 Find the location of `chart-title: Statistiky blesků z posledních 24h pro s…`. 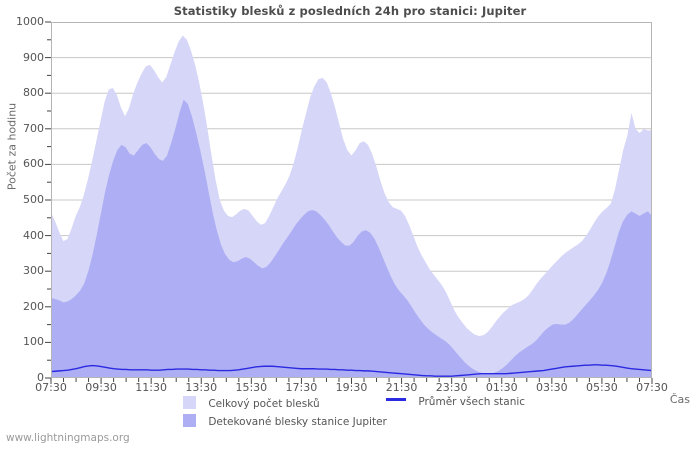

chart-title: Statistiky blesků z posledních 24h pro s… is located at coordinates (350, 11).